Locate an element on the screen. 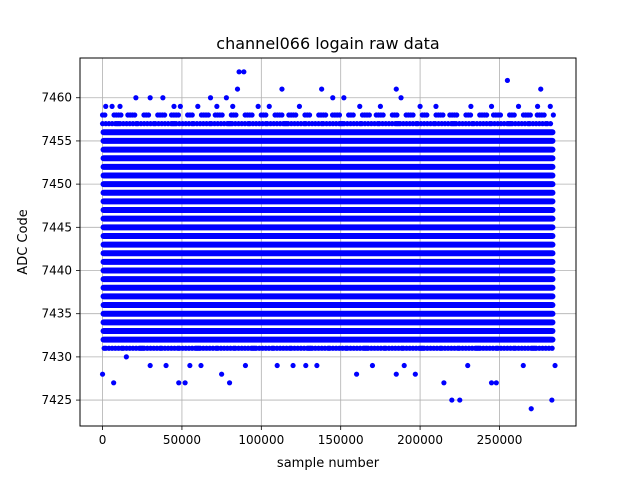 This screenshot has height=484, width=640. x-axis-ticks: 0 50000 100000 150000 200000 250000 is located at coordinates (310, 436).